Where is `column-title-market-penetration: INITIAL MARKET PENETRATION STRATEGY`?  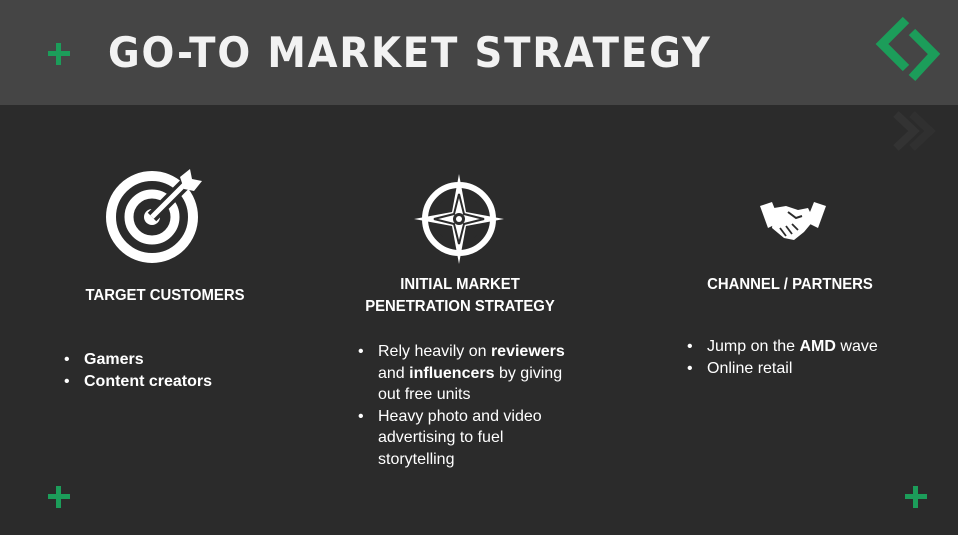 column-title-market-penetration: INITIAL MARKET PENETRATION STRATEGY is located at coordinates (459, 296).